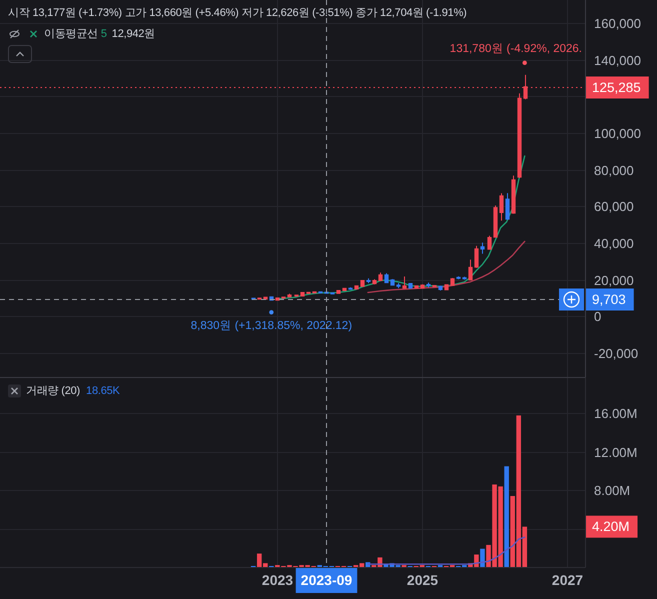  What do you see at coordinates (237, 13) in the screenshot?
I see `title: 시작 13,177원 (+1.73%) 고가 13,660원 (+5.46%) 저가 12,626원 (-3.51%) 종가 12,704원 (-1.91%)` at bounding box center [237, 13].